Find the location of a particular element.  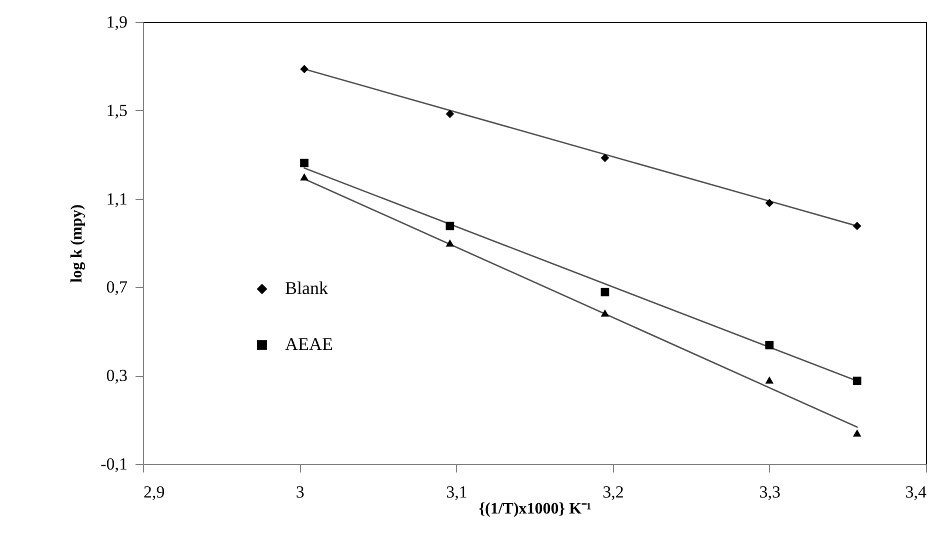

y-tick-label: 1,1 is located at coordinates (117, 198).